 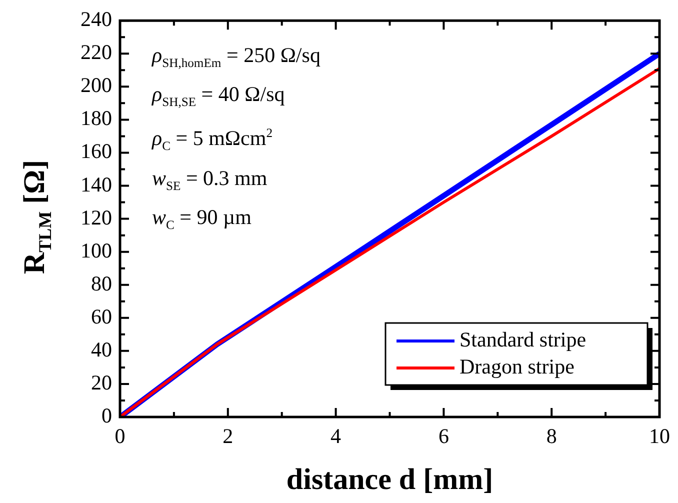 I want to click on y-tick-label: 60, so click(x=101, y=316).